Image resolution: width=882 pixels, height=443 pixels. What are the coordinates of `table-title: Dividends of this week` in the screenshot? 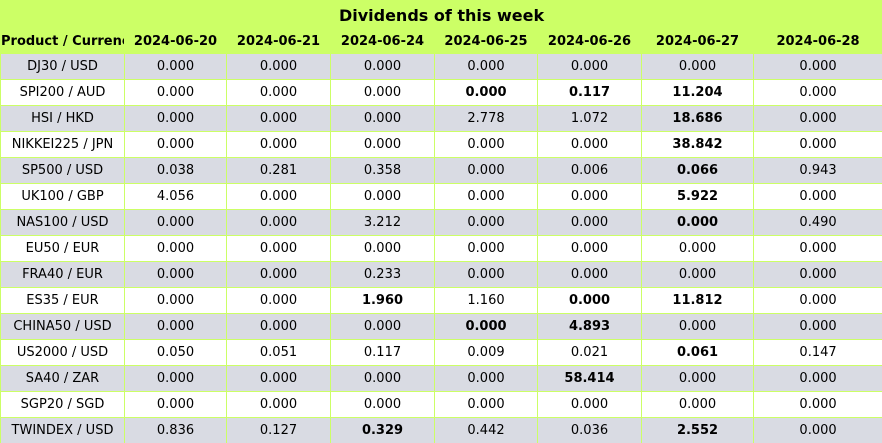 It's located at (441, 15).